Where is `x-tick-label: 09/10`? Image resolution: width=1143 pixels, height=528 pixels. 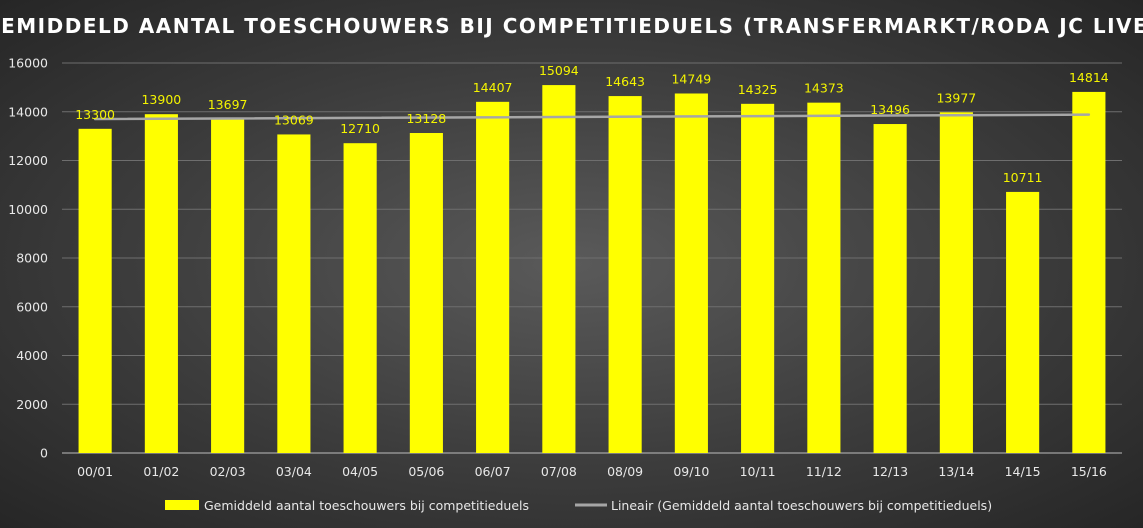
x-tick-label: 09/10 is located at coordinates (691, 471).